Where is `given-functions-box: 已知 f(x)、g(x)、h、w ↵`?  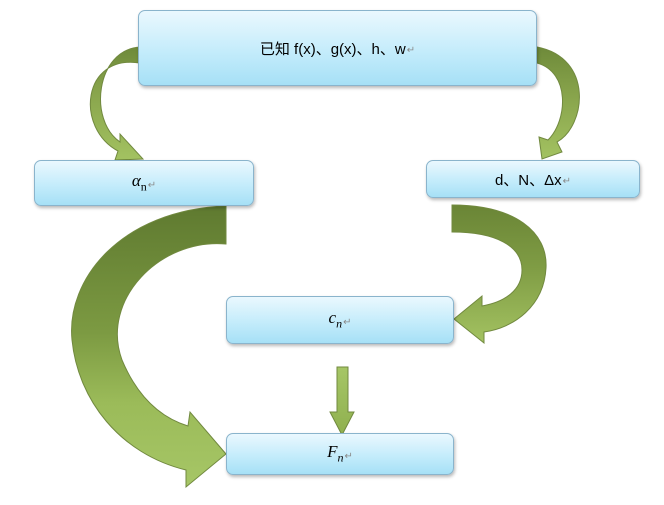 given-functions-box: 已知 f(x)、g(x)、h、w ↵ is located at coordinates (337, 48).